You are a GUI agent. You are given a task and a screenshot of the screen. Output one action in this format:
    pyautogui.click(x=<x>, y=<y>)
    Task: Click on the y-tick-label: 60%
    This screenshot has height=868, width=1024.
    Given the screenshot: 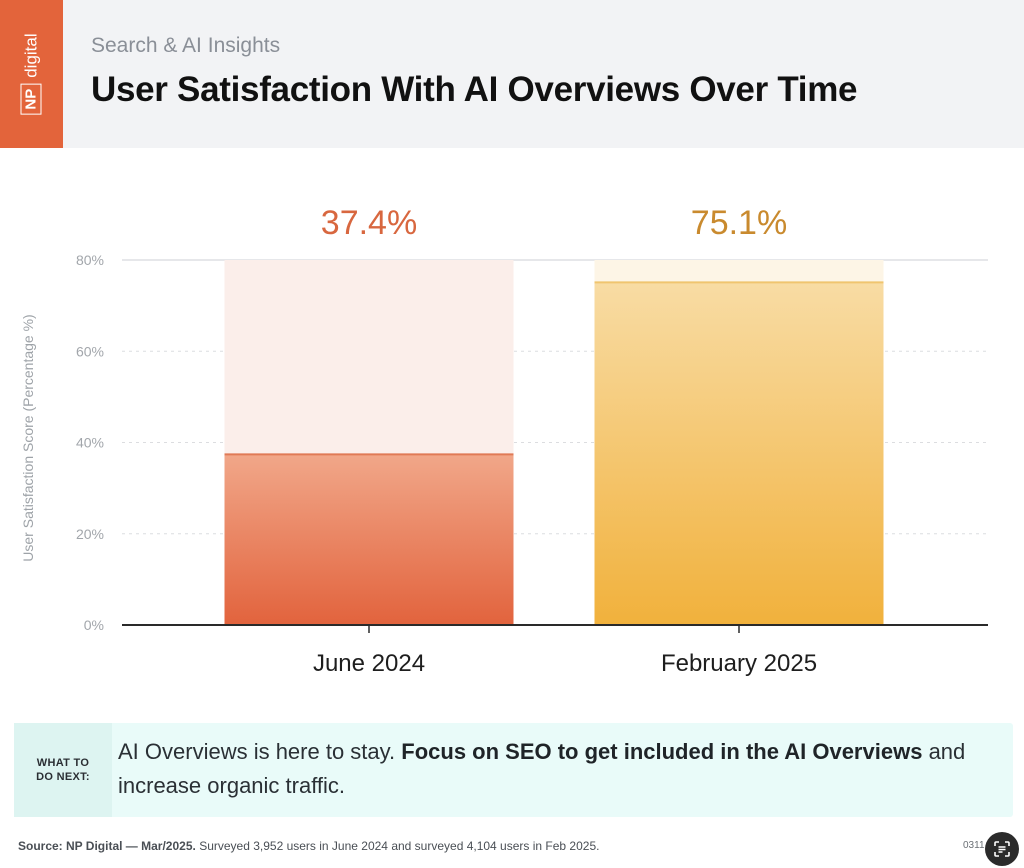 What is the action you would take?
    pyautogui.click(x=90, y=351)
    